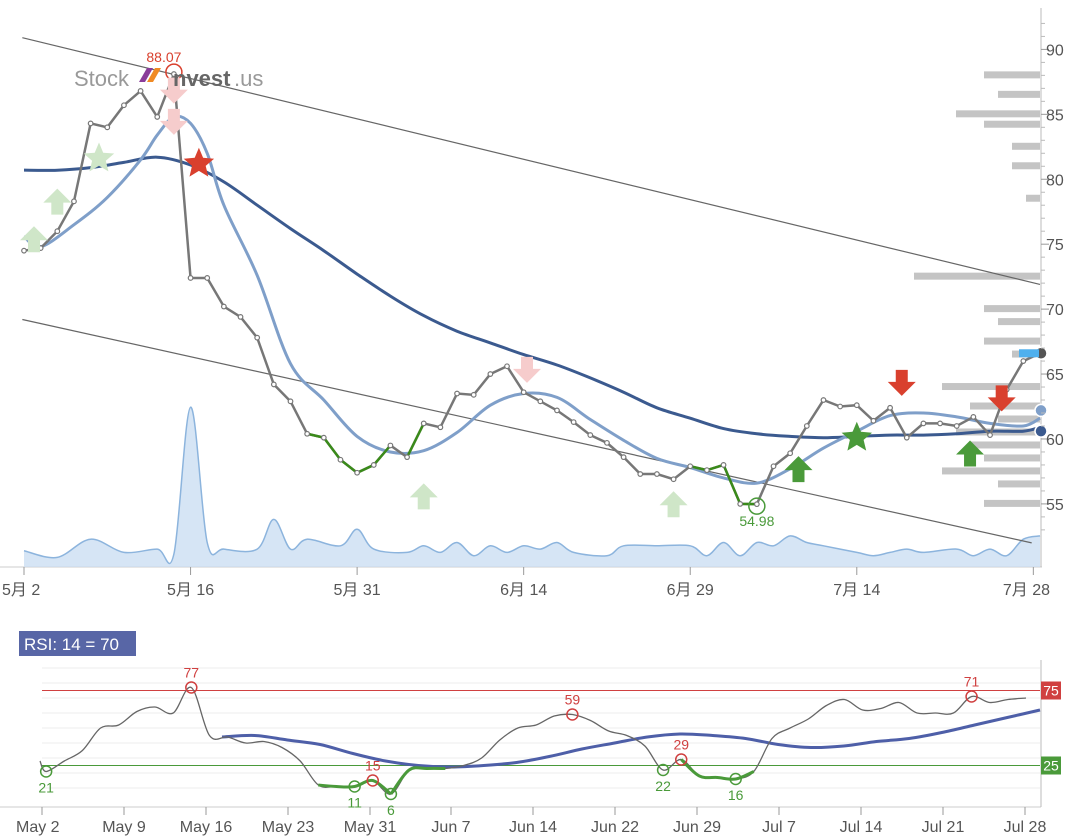  I want to click on y-tick-label: 75, so click(1055, 245).